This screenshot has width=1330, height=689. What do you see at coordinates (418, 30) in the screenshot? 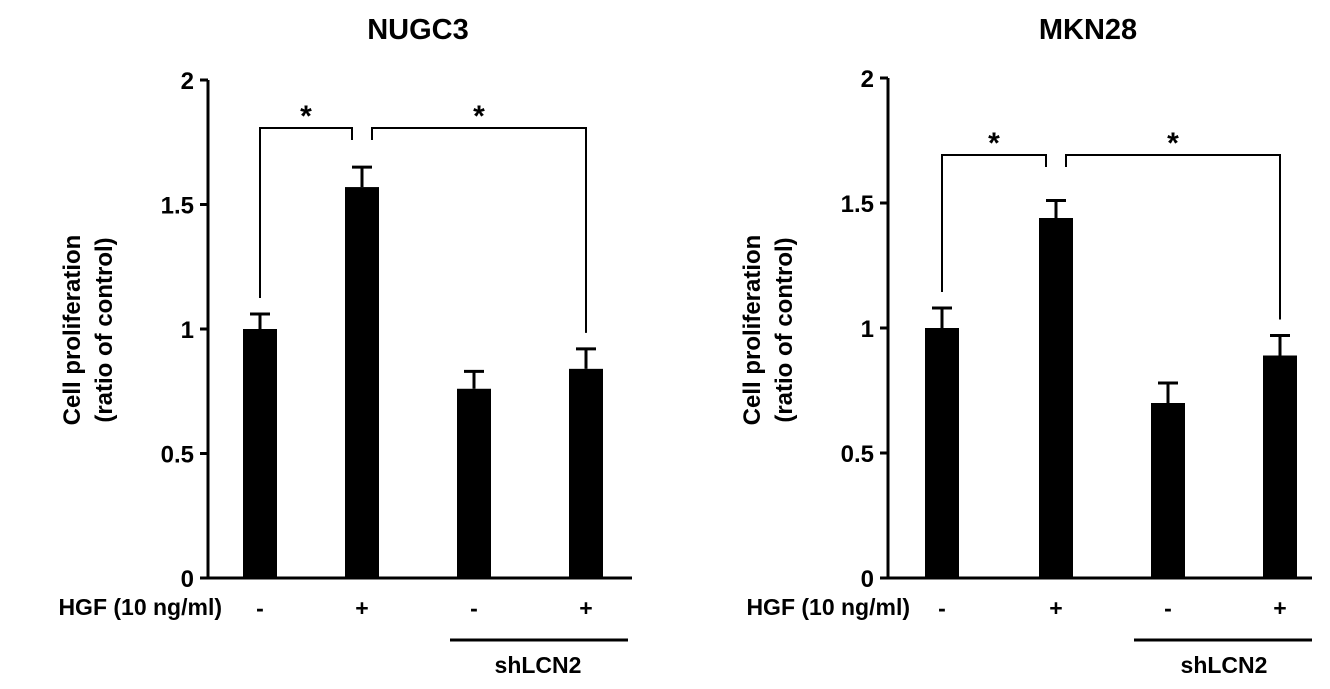
I see `chart-title: NUGC3` at bounding box center [418, 30].